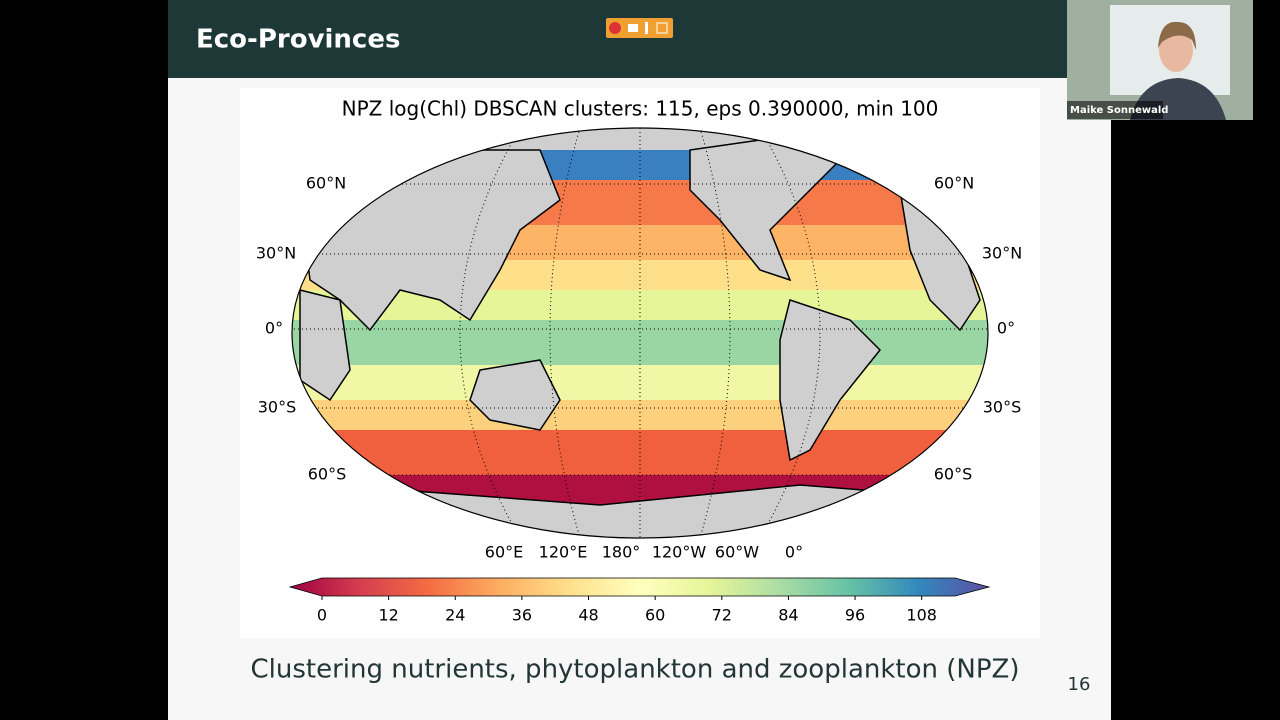 The width and height of the screenshot is (1280, 720). I want to click on name-tag-bg, so click(1115, 110).